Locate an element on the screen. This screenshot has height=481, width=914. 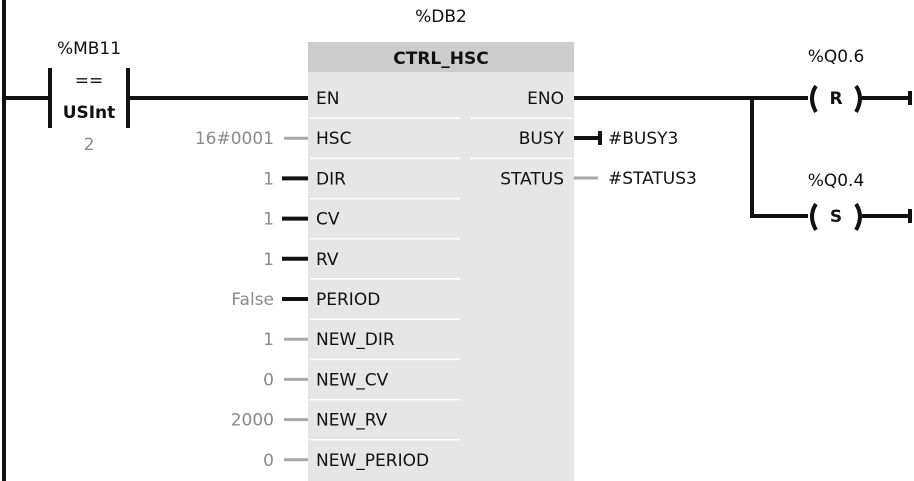
output-pin-label: ENO is located at coordinates (545, 99).